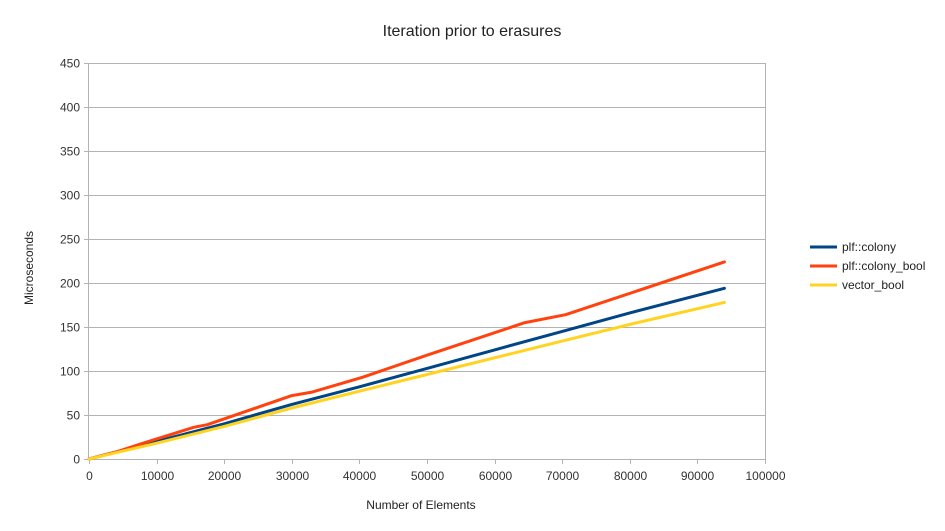 Image resolution: width=945 pixels, height=531 pixels. I want to click on legend-label-1: plf::colony_bool, so click(883, 266).